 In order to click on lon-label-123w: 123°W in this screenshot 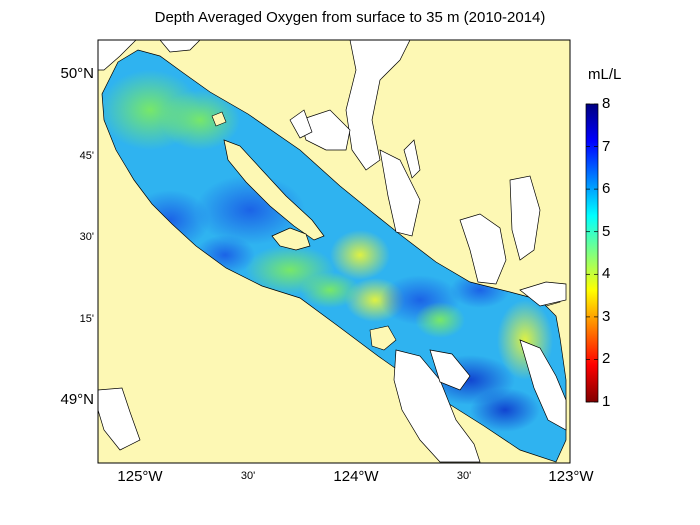, I will do `click(571, 476)`.